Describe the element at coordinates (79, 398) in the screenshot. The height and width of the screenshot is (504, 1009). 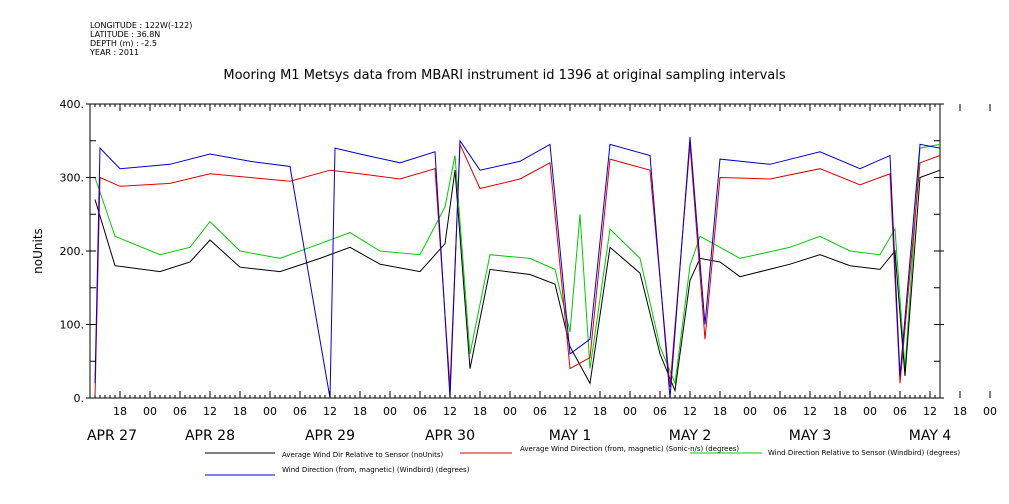
I see `y-tick-label: 0.` at that location.